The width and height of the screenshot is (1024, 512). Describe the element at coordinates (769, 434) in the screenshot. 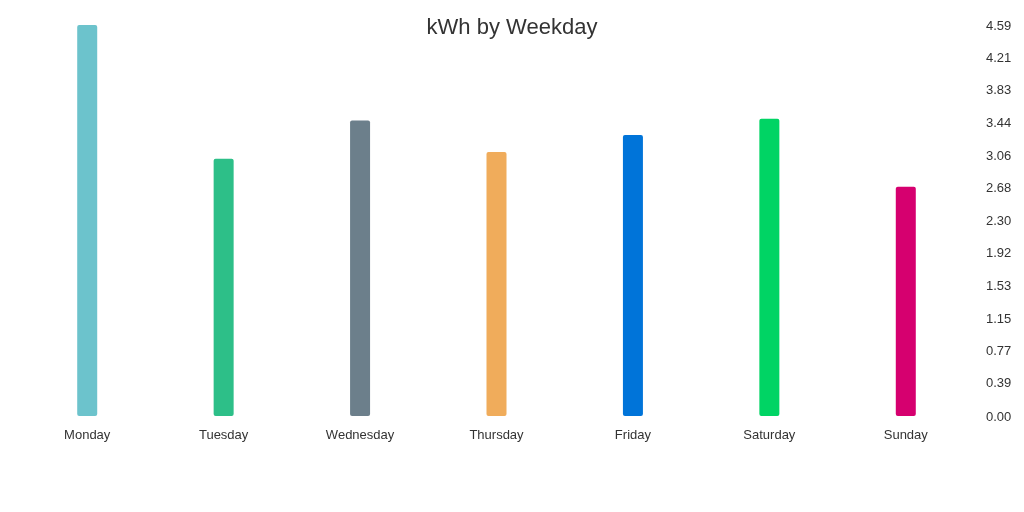

I see `x-tick-label: Saturday` at that location.